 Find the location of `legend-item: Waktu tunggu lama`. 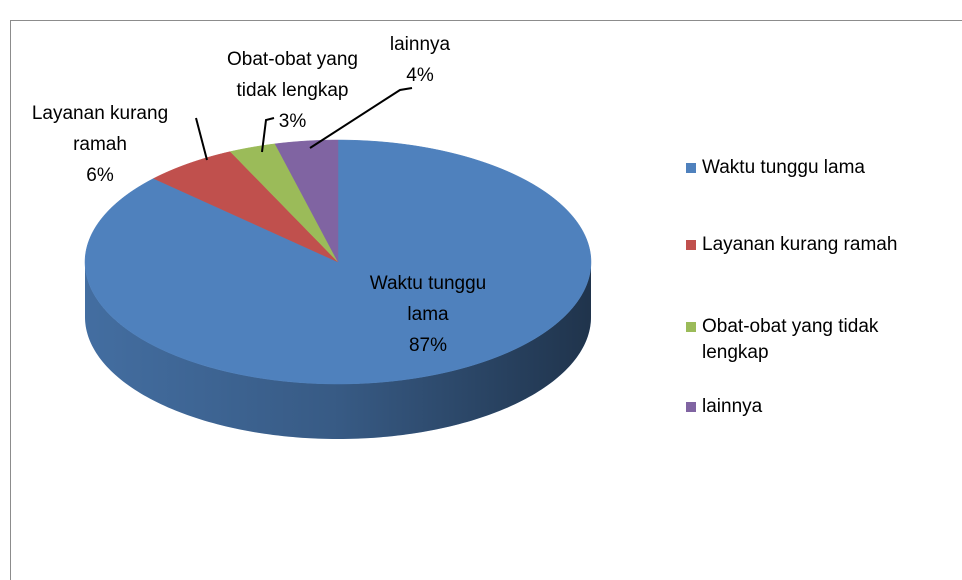

legend-item: Waktu tunggu lama is located at coordinates (806, 168).